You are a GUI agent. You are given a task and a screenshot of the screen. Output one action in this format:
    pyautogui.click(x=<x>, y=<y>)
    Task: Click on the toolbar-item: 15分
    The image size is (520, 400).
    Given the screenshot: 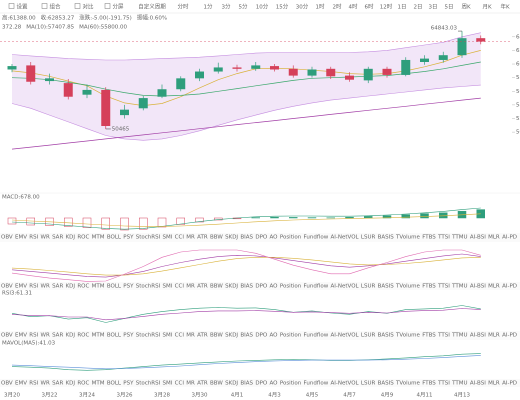 What is the action you would take?
    pyautogui.click(x=282, y=7)
    